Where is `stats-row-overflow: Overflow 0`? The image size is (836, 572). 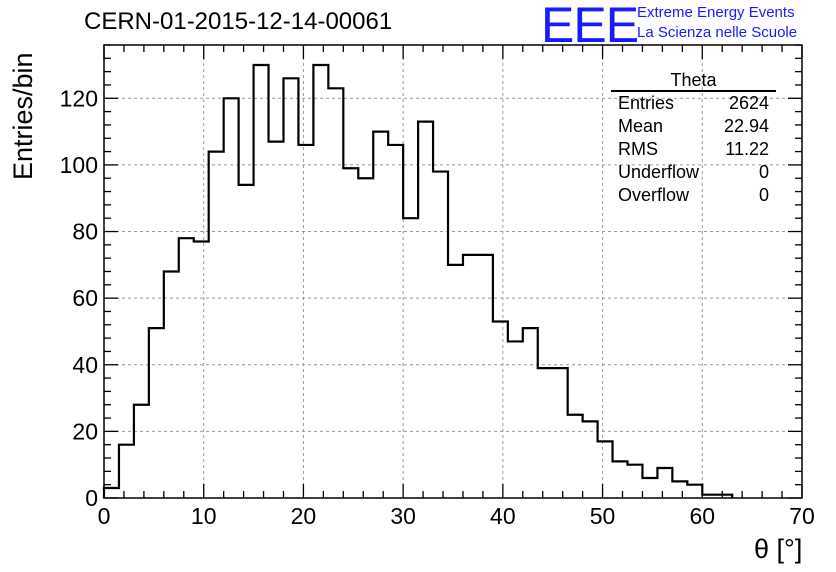
stats-row-overflow: Overflow 0 is located at coordinates (693, 195).